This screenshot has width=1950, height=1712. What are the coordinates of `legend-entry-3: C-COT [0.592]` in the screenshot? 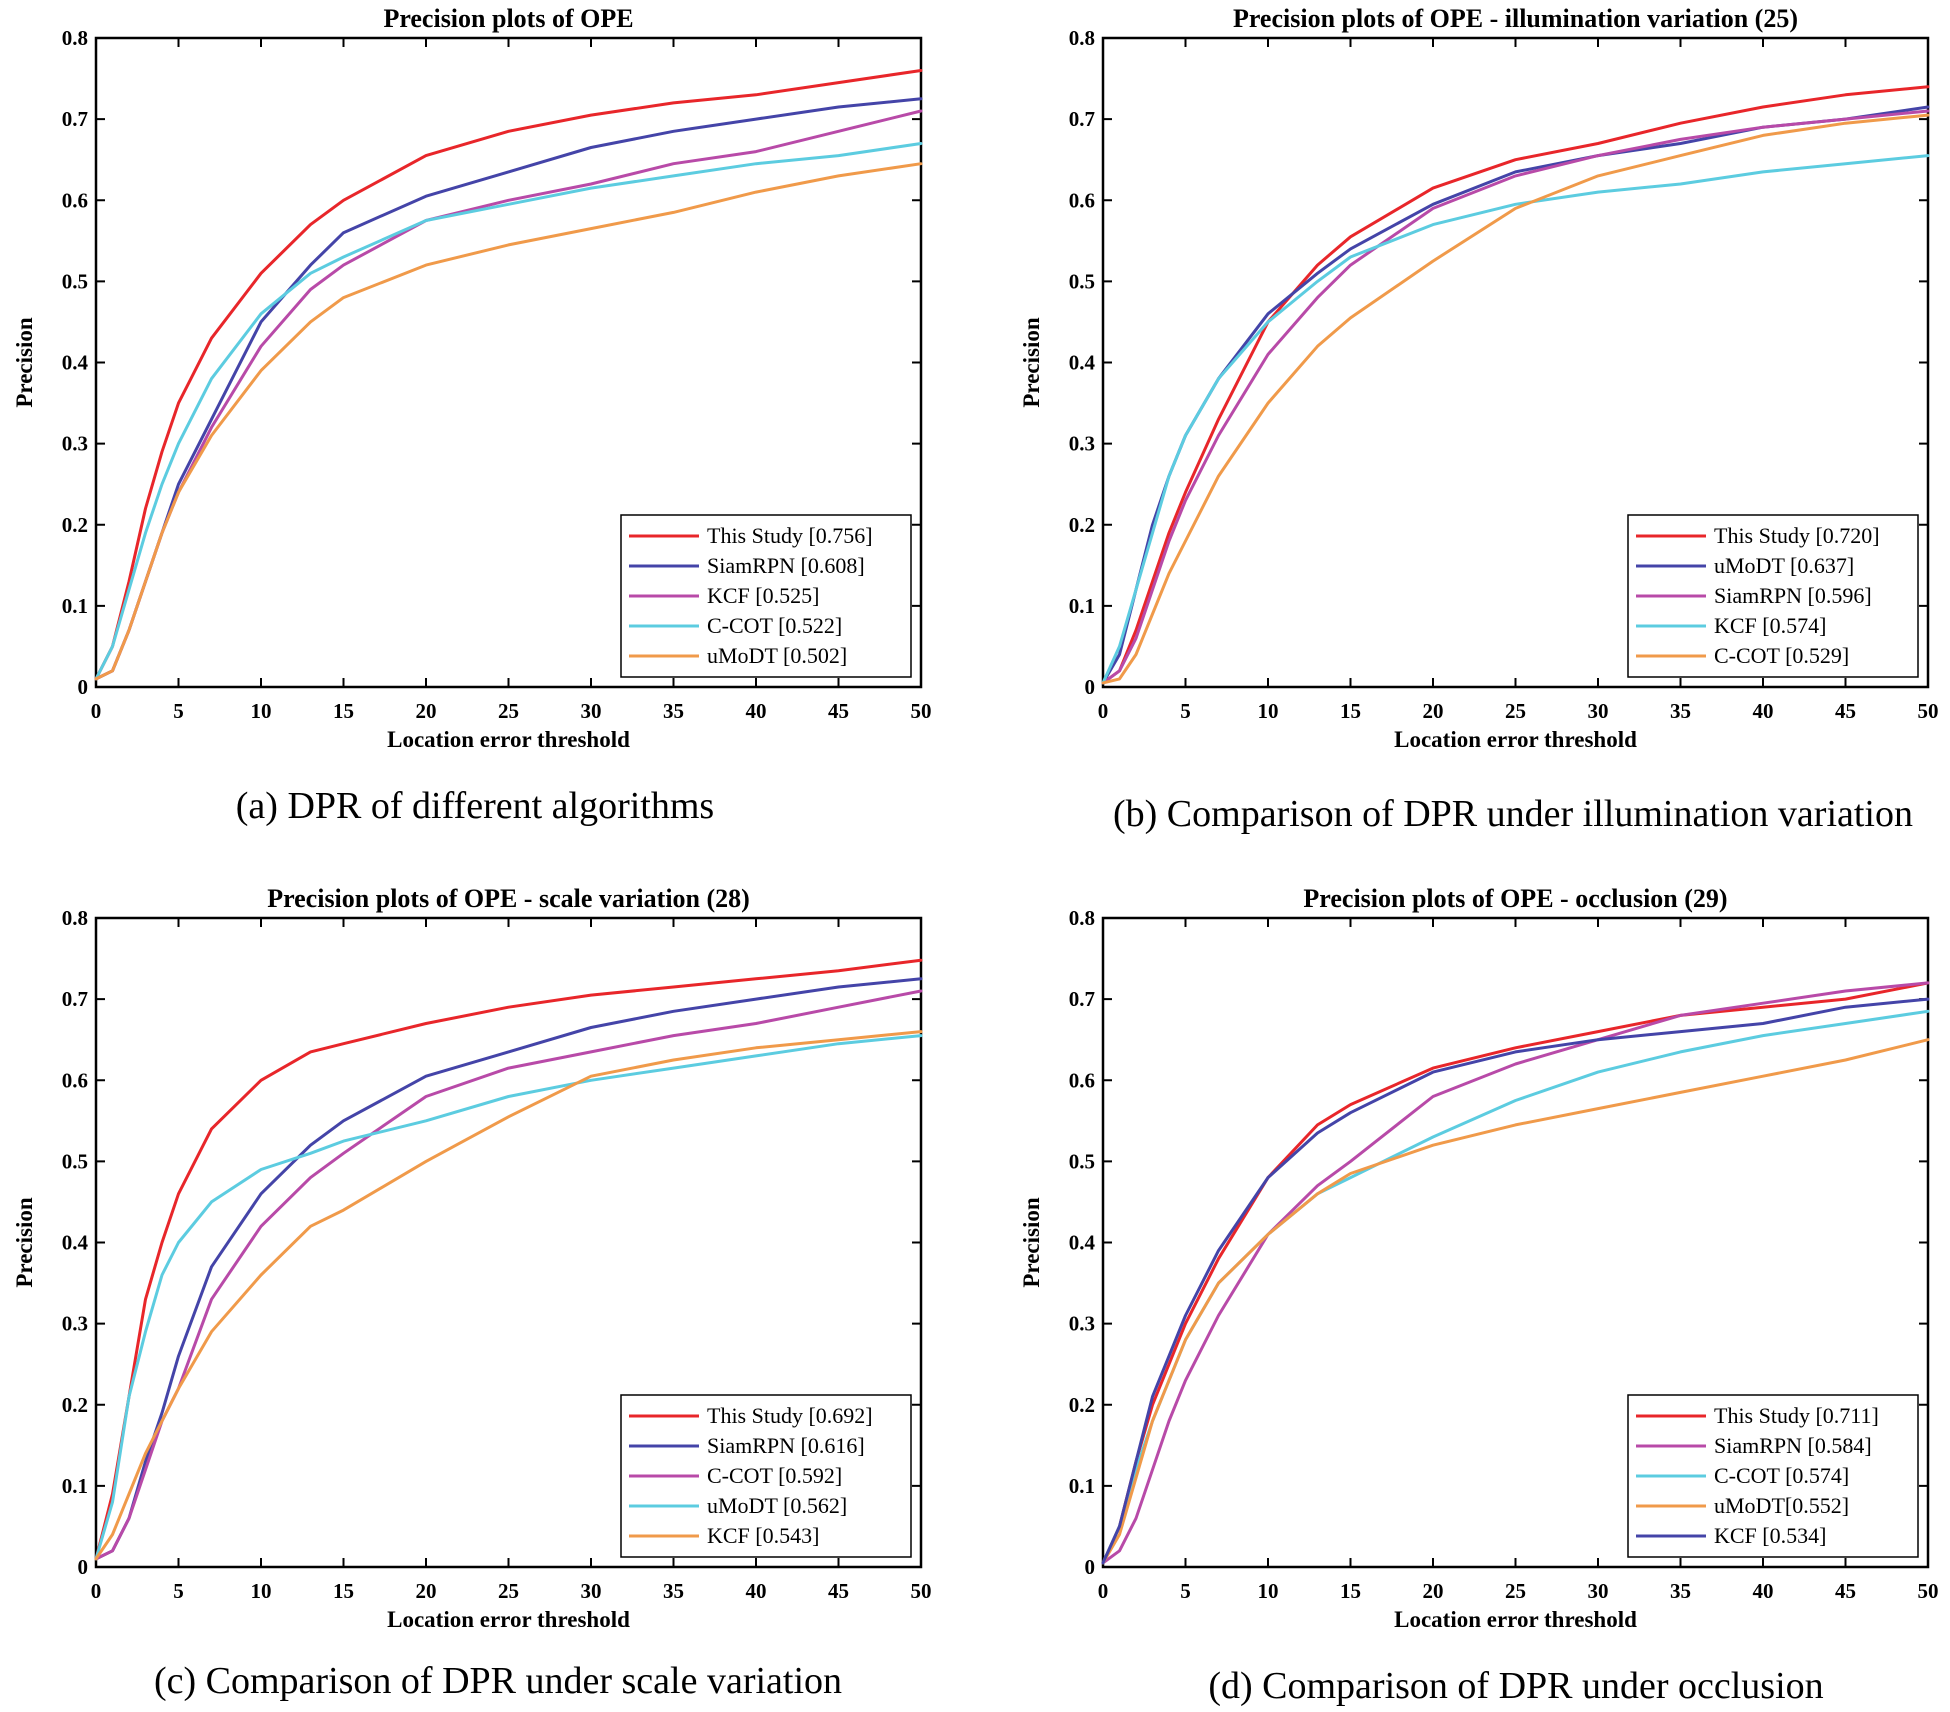 It's located at (774, 1475).